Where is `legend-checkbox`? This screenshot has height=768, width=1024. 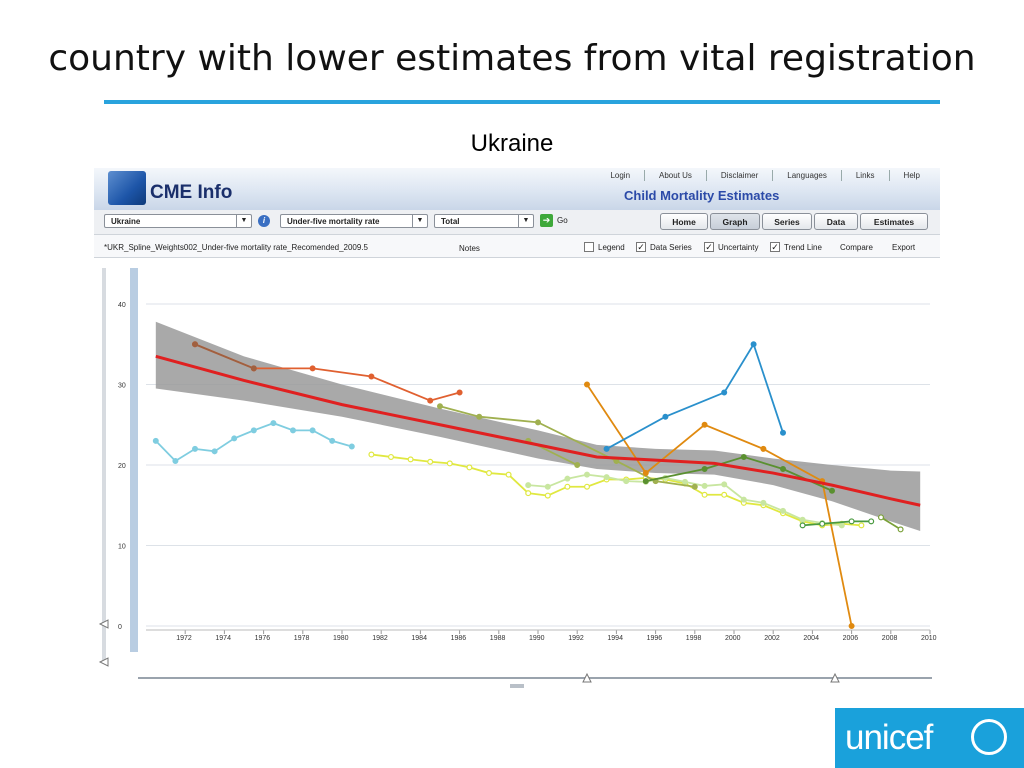 legend-checkbox is located at coordinates (589, 247).